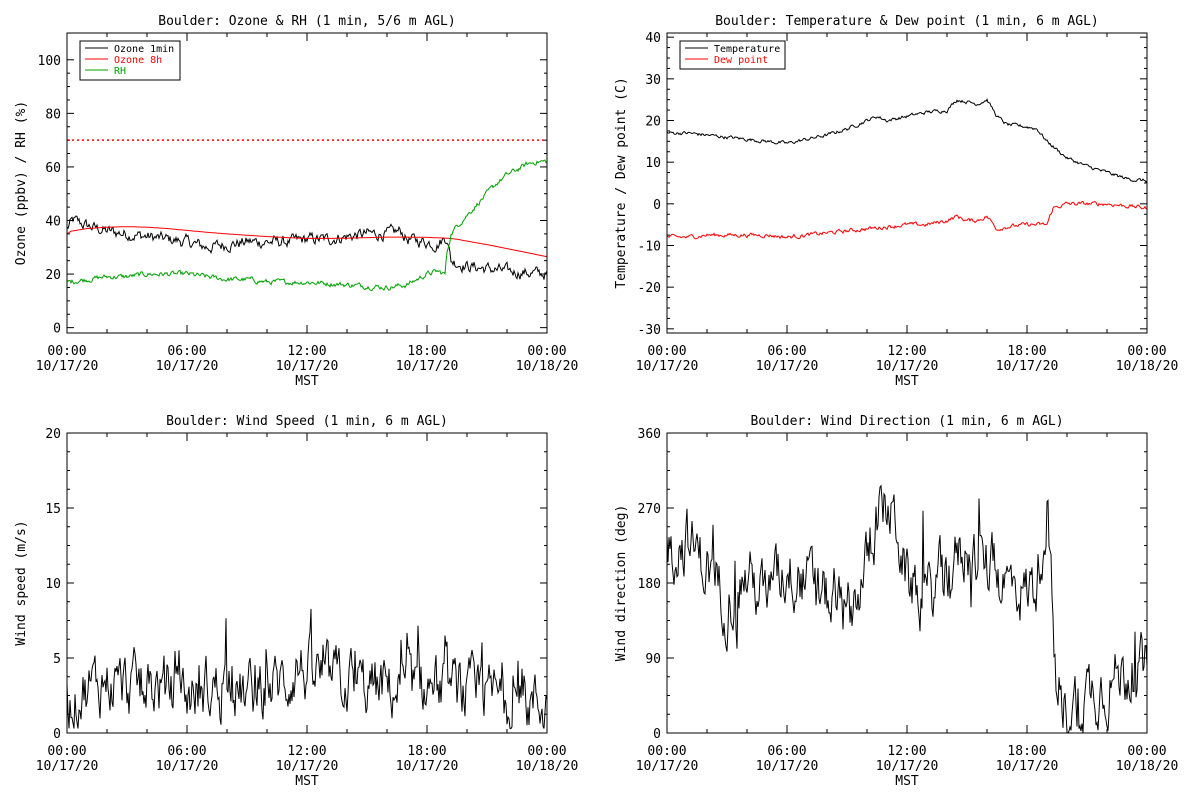 The width and height of the screenshot is (1200, 800). What do you see at coordinates (21, 183) in the screenshot?
I see `y-axis-label: Ozone (ppbv) / RH (%)` at bounding box center [21, 183].